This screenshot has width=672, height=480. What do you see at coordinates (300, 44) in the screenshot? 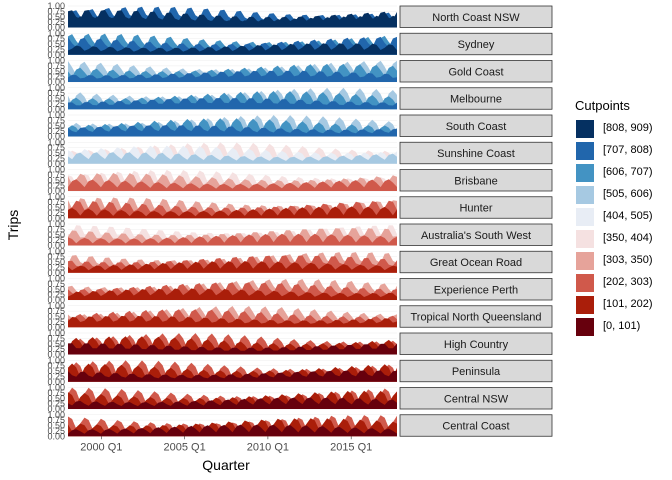
I see `region-panel: 0.000.250.500.751.00 Sydney` at bounding box center [300, 44].